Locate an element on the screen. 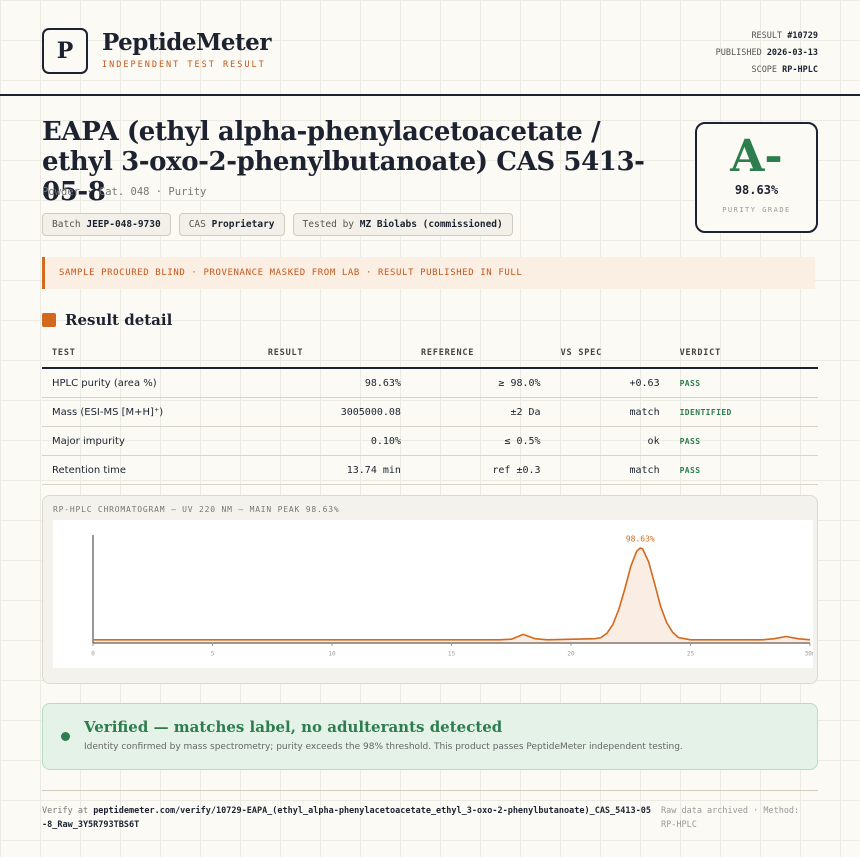 The width and height of the screenshot is (860, 857). header-row: TEST RESULT REFERENCE VS SPEC VERDICT is located at coordinates (430, 354).